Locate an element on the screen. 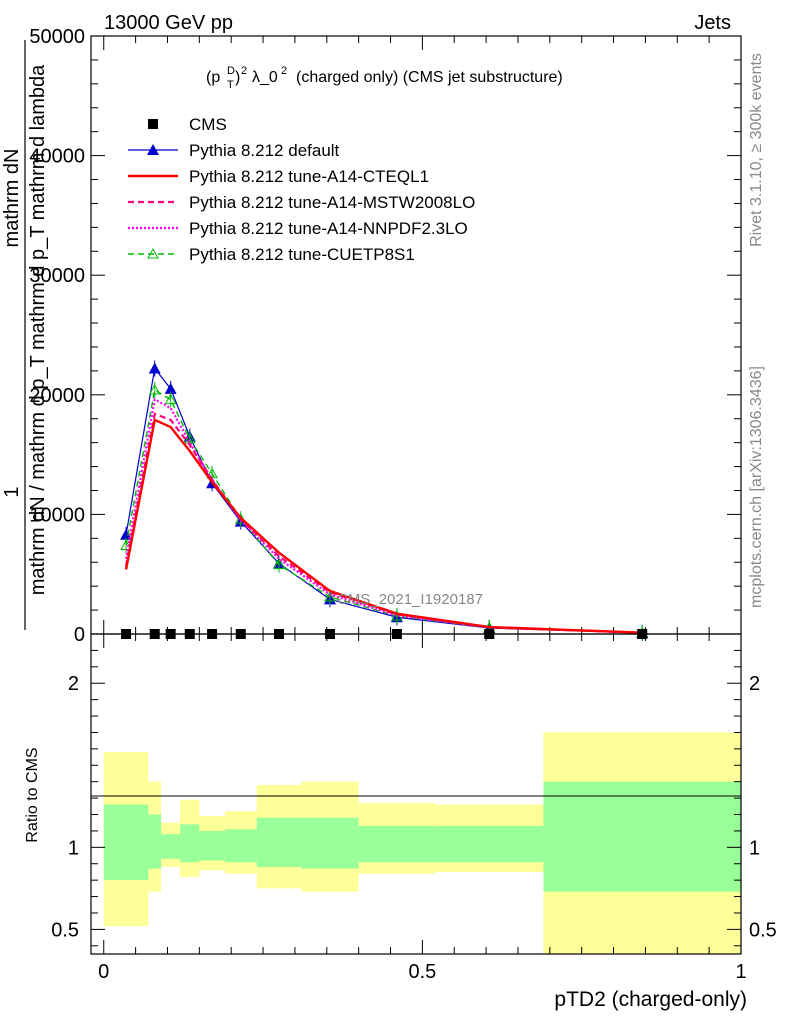 This screenshot has height=1024, width=786. legend-marker-default is located at coordinates (153, 149).